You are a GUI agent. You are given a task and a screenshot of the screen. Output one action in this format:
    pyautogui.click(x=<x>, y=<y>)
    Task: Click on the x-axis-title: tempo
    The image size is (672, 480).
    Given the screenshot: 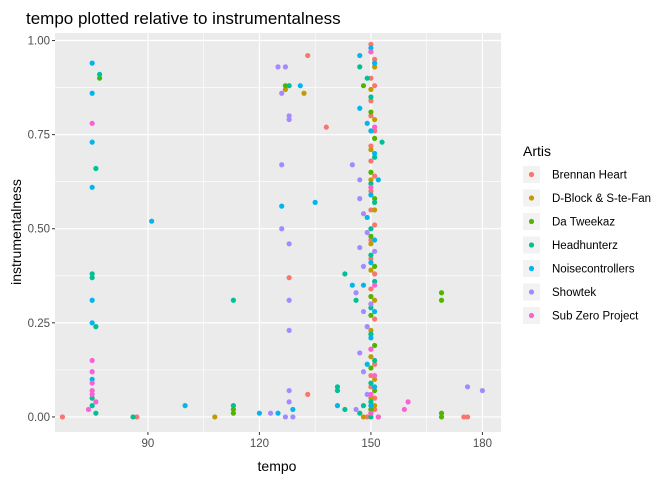 What is the action you would take?
    pyautogui.click(x=277, y=466)
    